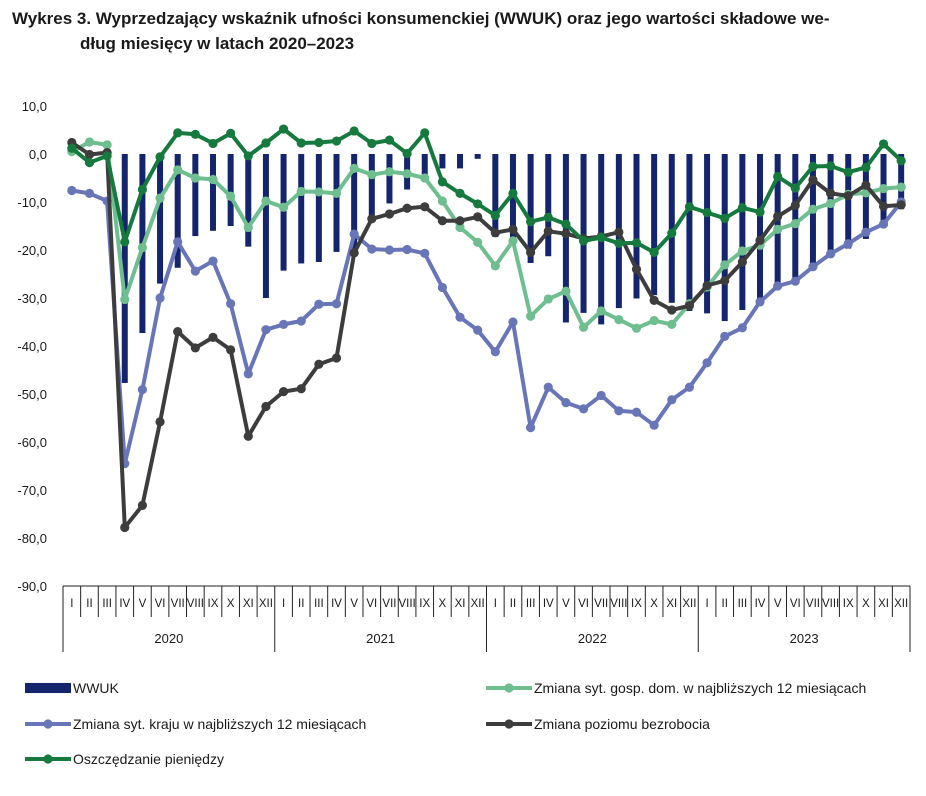  Describe the element at coordinates (148, 759) in the screenshot. I see `legend-label: Oszczędzanie pieniędzy` at that location.